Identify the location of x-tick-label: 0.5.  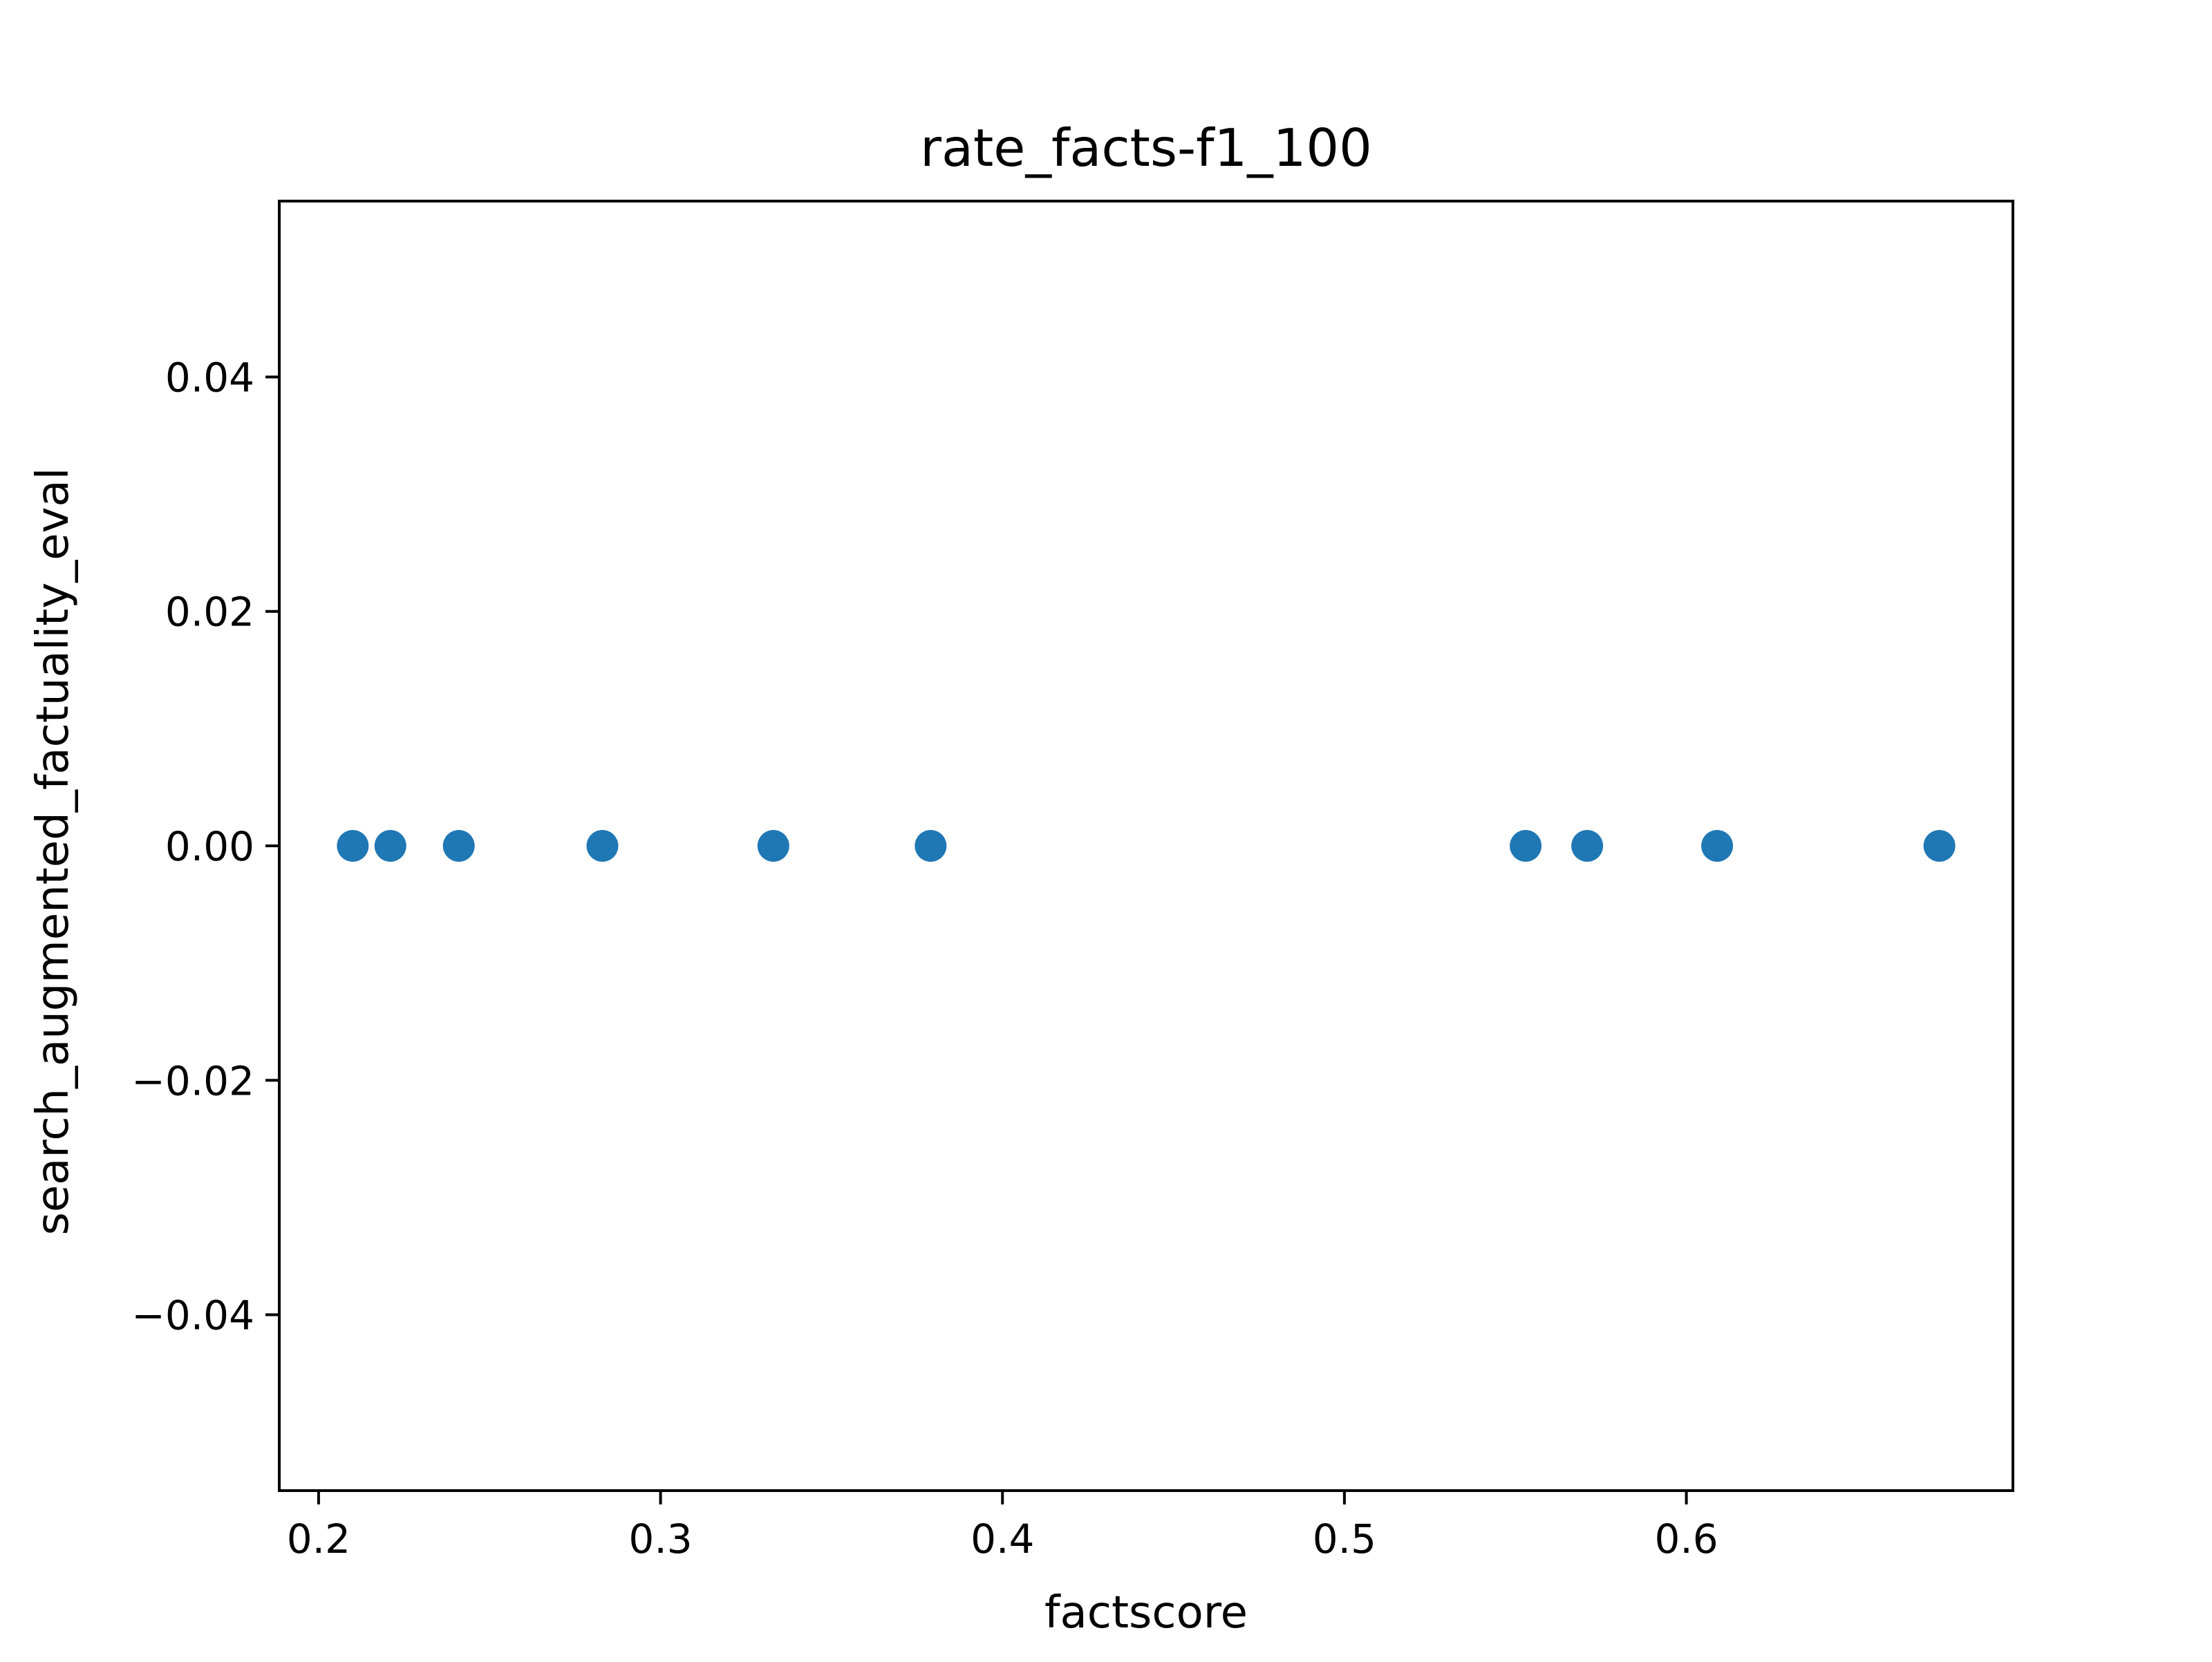
(1344, 1538).